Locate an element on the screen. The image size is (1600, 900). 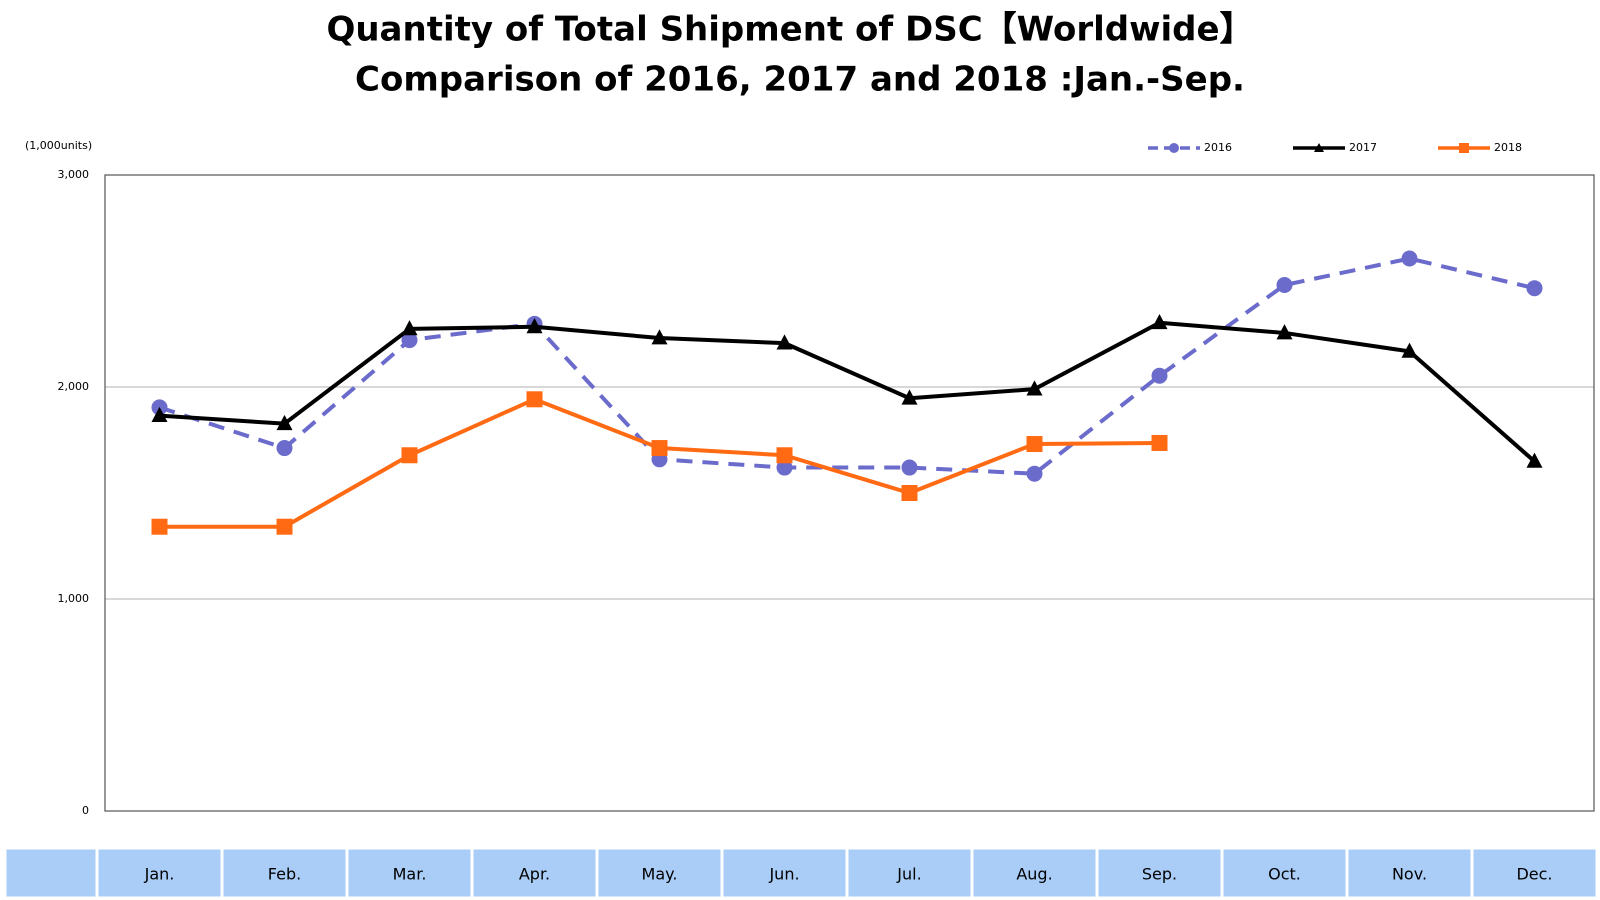
y-tick-label: 3,000 is located at coordinates (74, 174).